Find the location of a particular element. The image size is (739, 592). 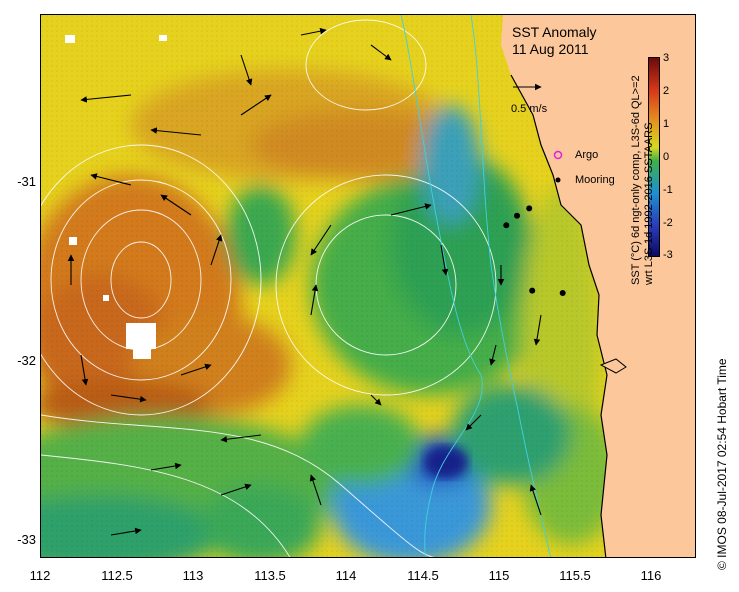

map-title-block: SST Anomaly 11 Aug 2011 is located at coordinates (554, 41).